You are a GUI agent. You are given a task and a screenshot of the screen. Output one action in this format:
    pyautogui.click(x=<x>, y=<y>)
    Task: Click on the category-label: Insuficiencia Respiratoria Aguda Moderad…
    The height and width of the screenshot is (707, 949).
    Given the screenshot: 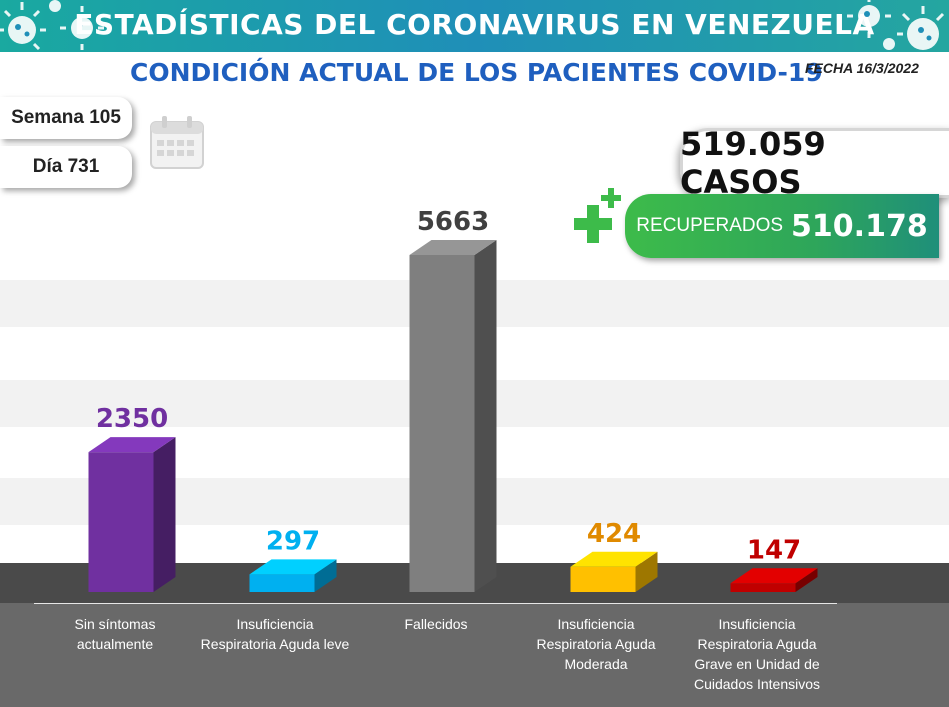 What is the action you would take?
    pyautogui.click(x=596, y=644)
    